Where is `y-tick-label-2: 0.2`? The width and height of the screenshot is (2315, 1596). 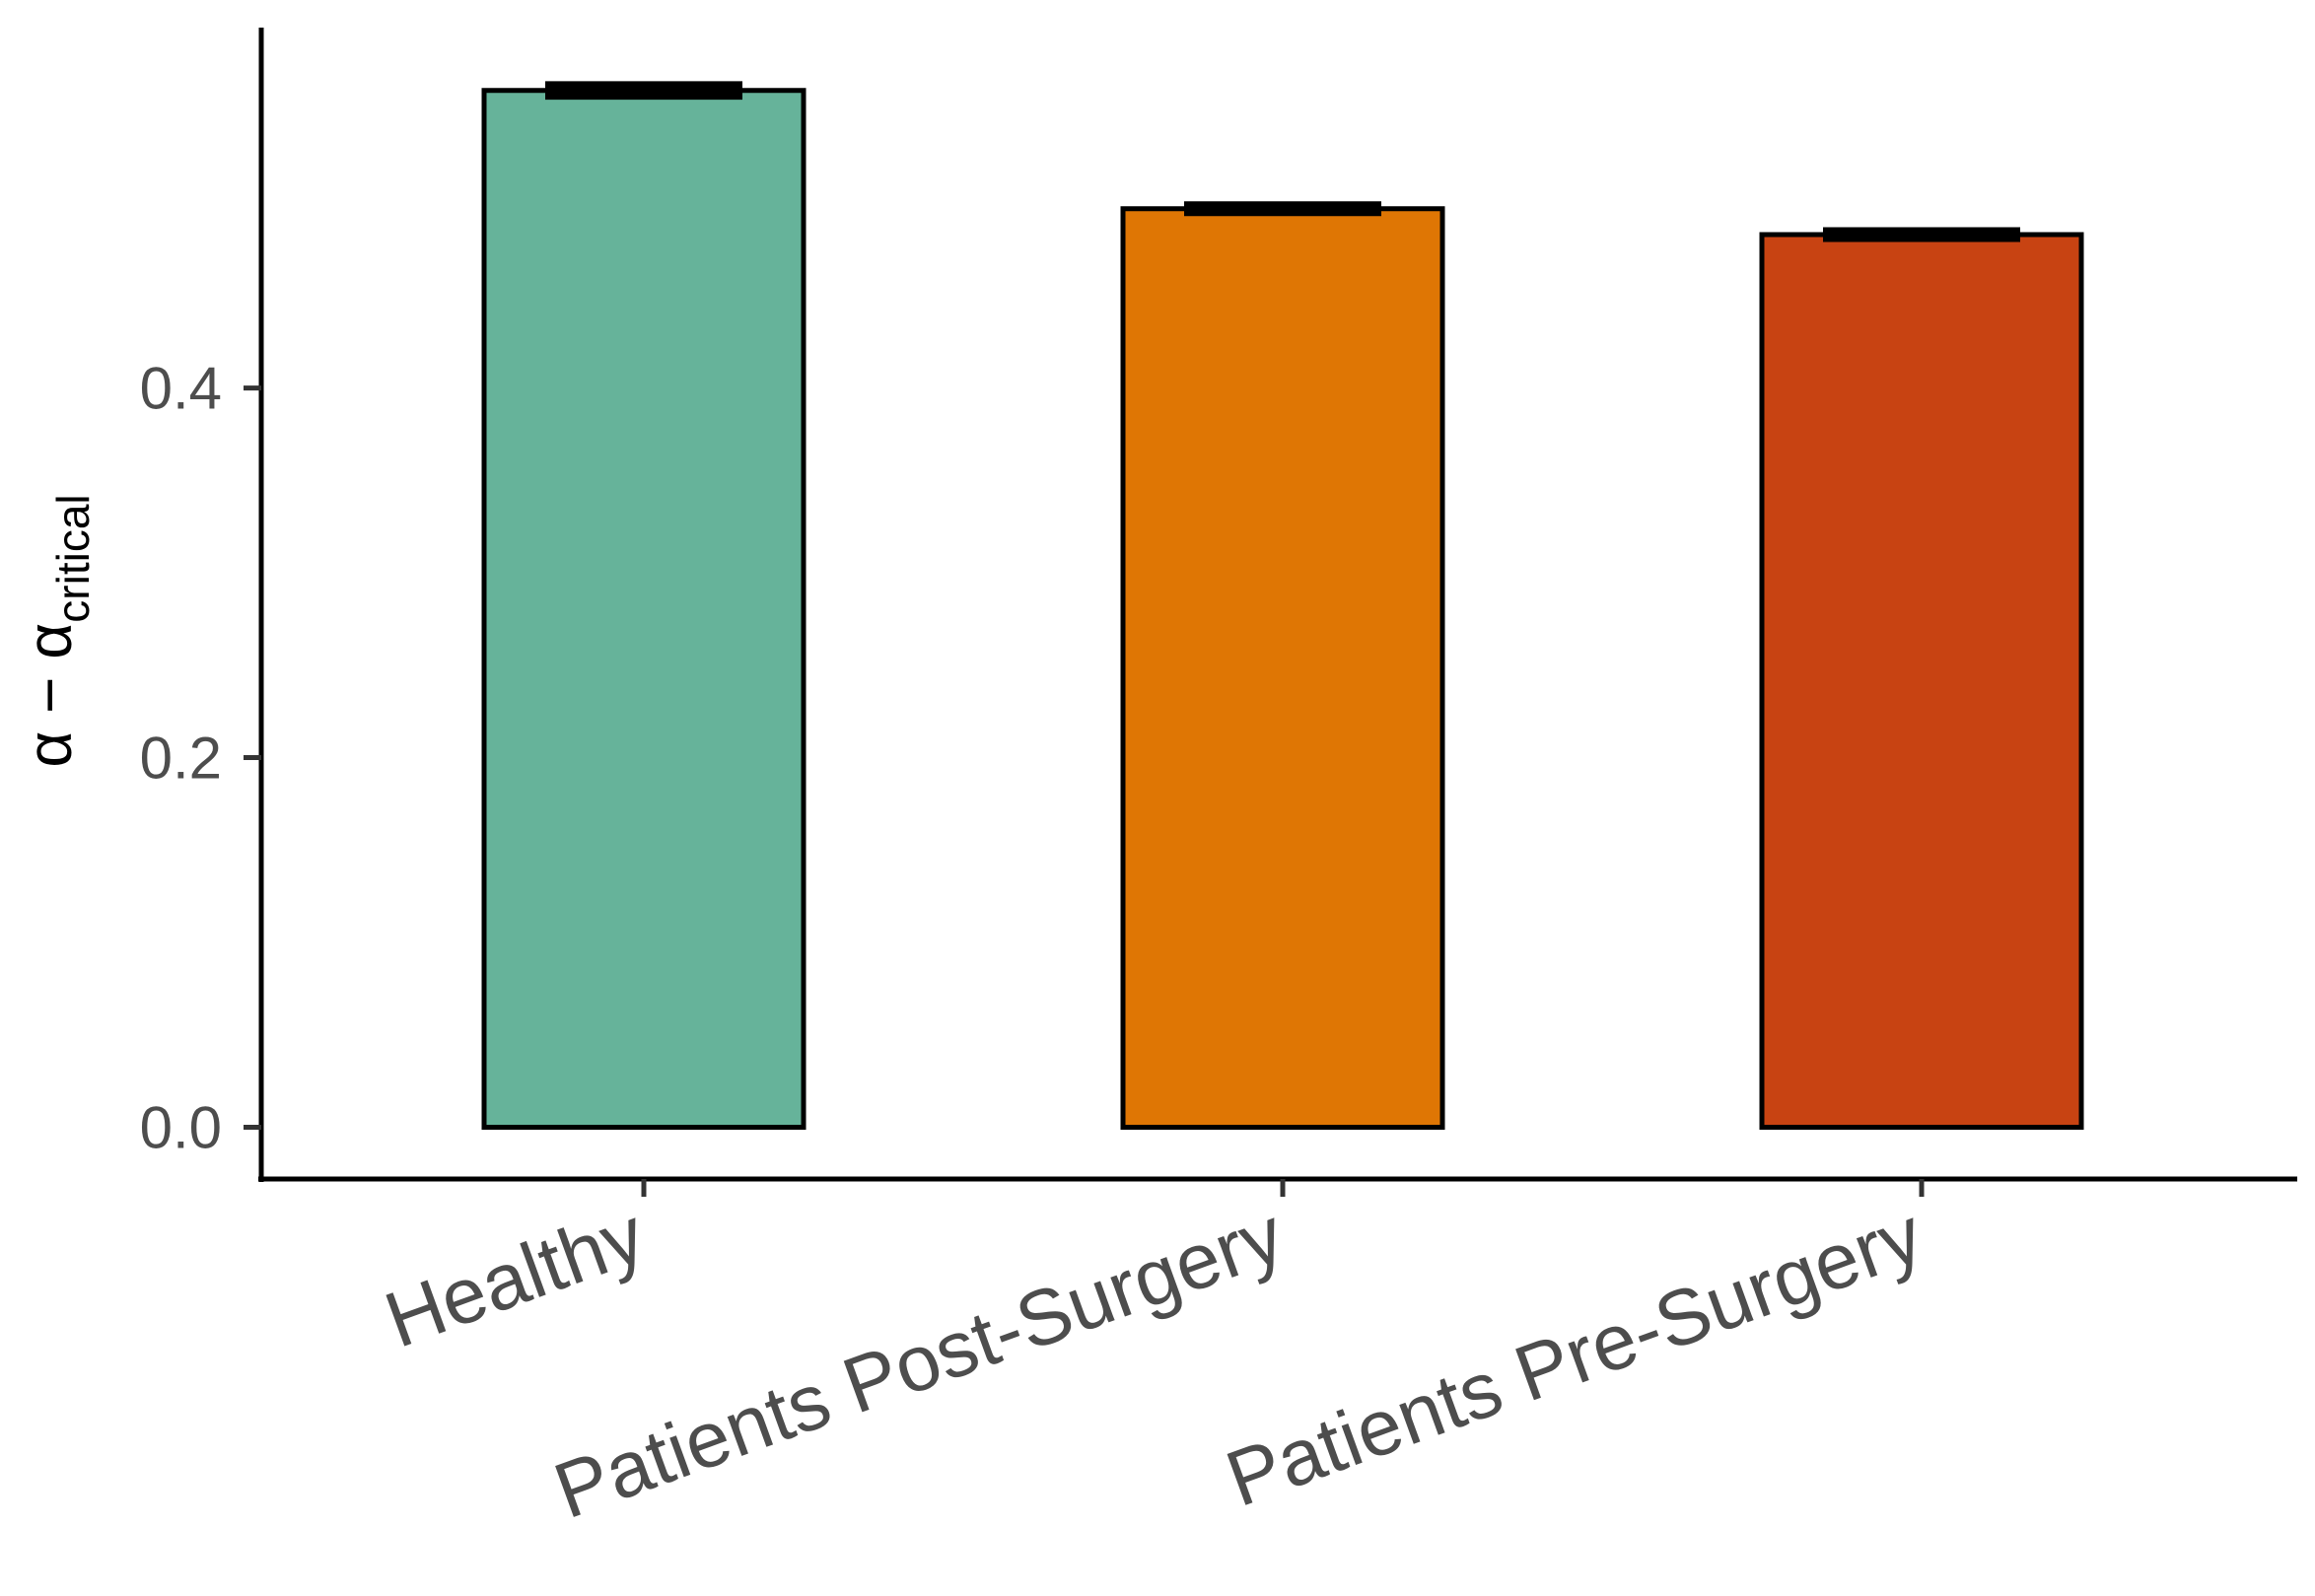 y-tick-label-2: 0.2 is located at coordinates (181, 759).